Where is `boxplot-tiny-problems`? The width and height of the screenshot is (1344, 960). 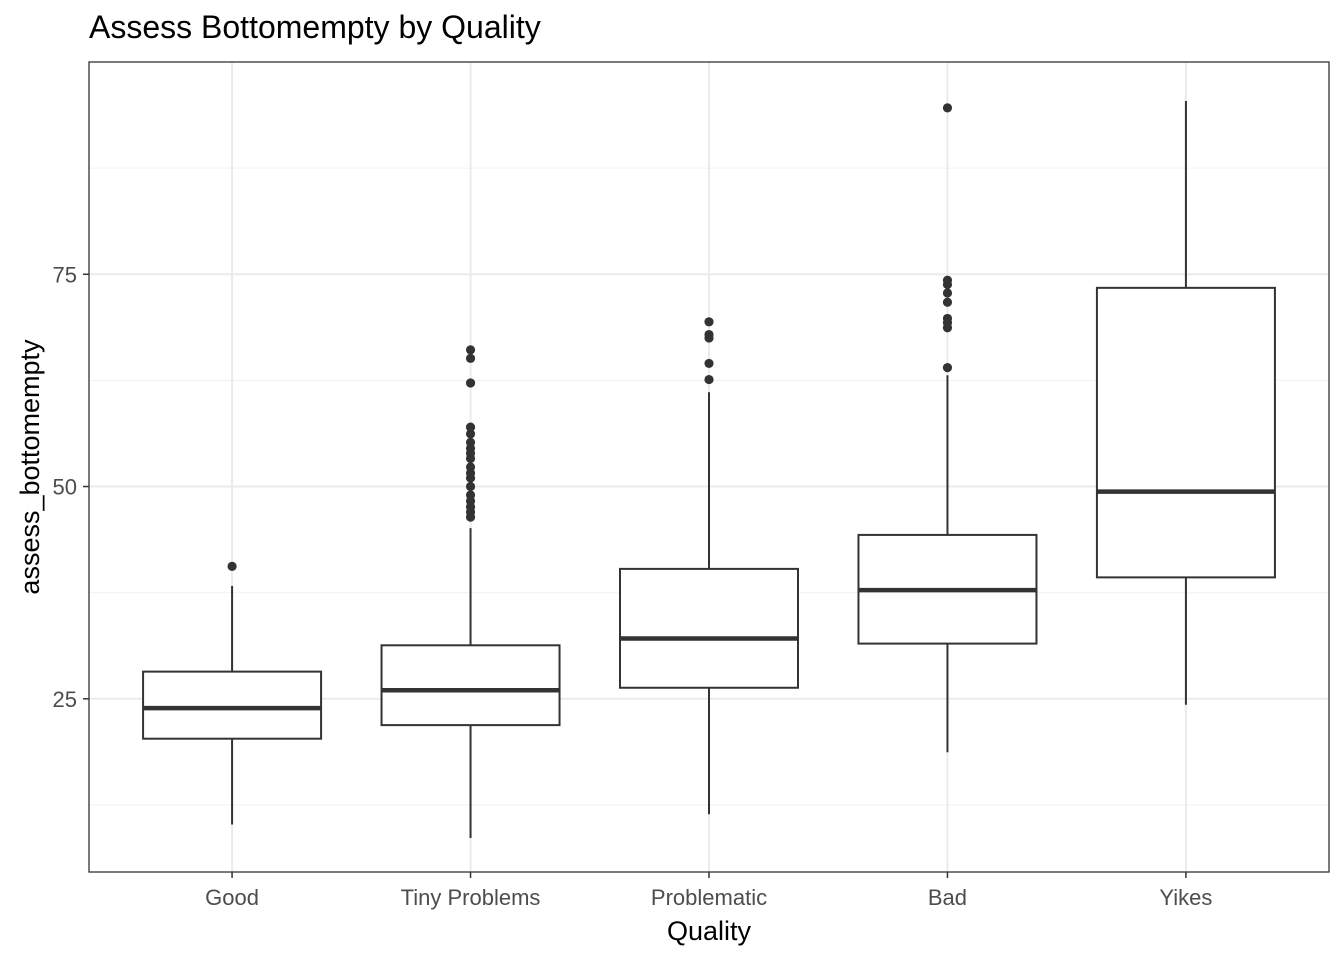
boxplot-tiny-problems is located at coordinates (470, 592).